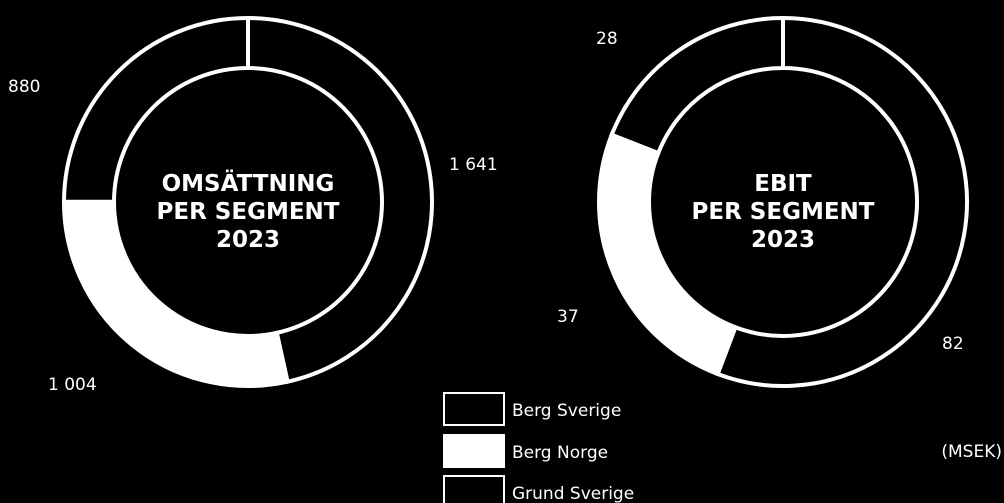  What do you see at coordinates (24, 87) in the screenshot?
I see `omsattning-label-grund-sverige: 880` at bounding box center [24, 87].